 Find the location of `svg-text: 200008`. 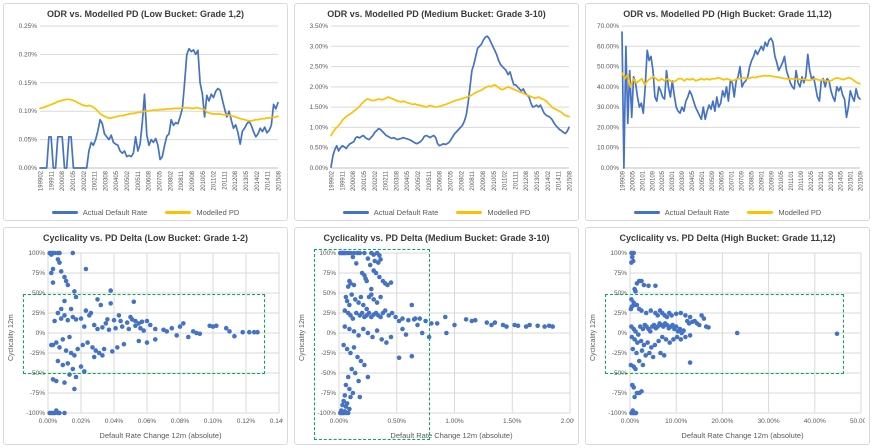

svg-text: 200008 is located at coordinates (354, 180).